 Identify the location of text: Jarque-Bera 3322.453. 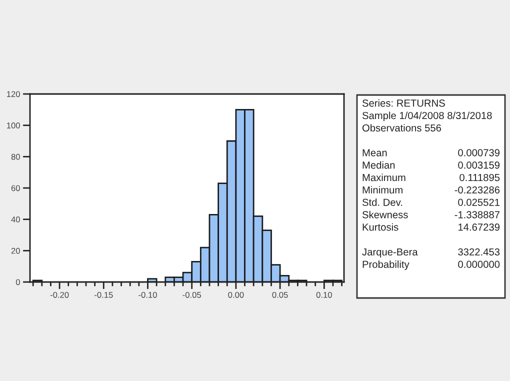
(431, 253).